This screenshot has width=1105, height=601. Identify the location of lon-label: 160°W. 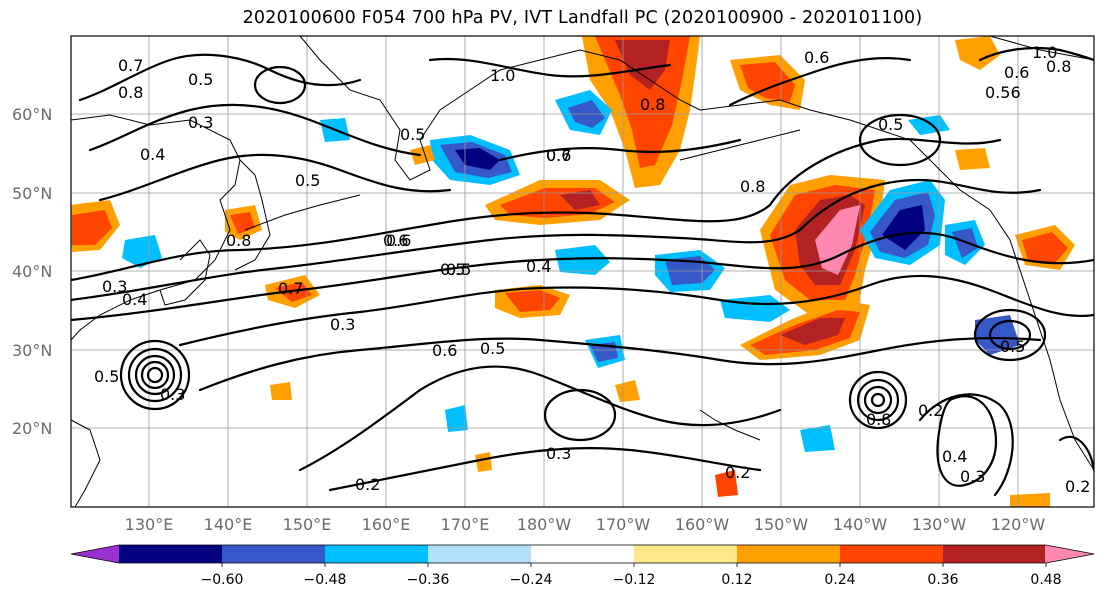
(702, 524).